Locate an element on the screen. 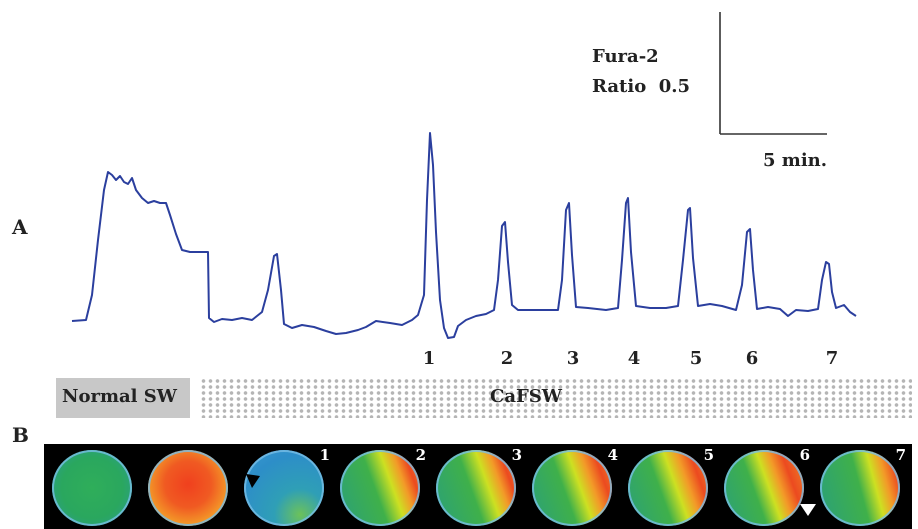  frame-2: 1 is located at coordinates (284, 486).